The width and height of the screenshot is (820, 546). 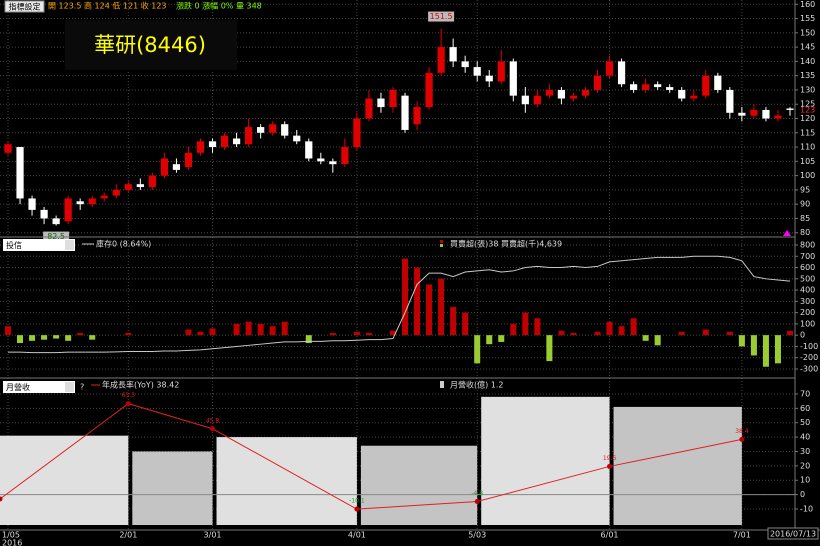 I want to click on data-label: -4.8, so click(x=477, y=493).